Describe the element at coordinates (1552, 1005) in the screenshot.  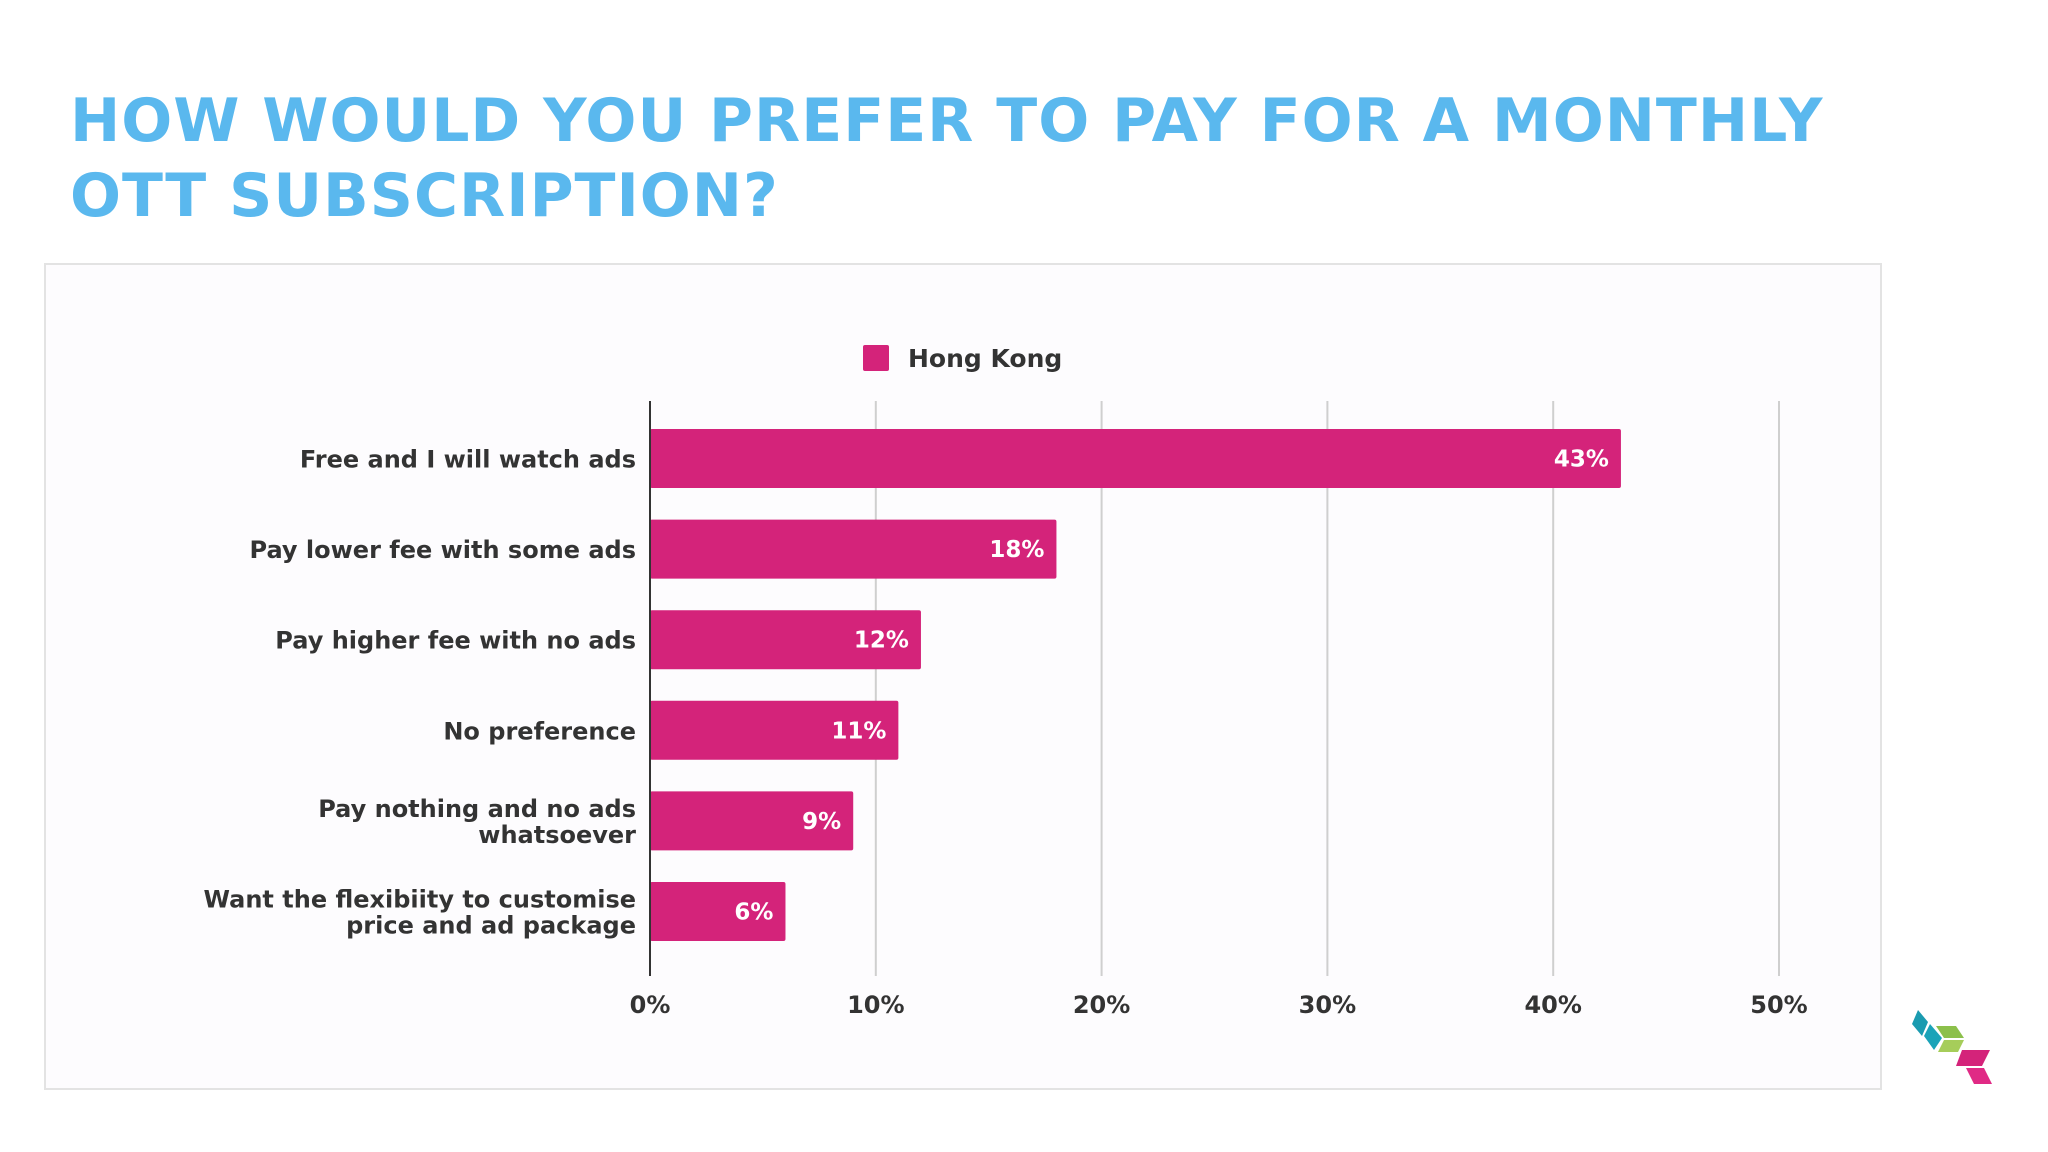
I see `x-tick-label: 40%` at that location.